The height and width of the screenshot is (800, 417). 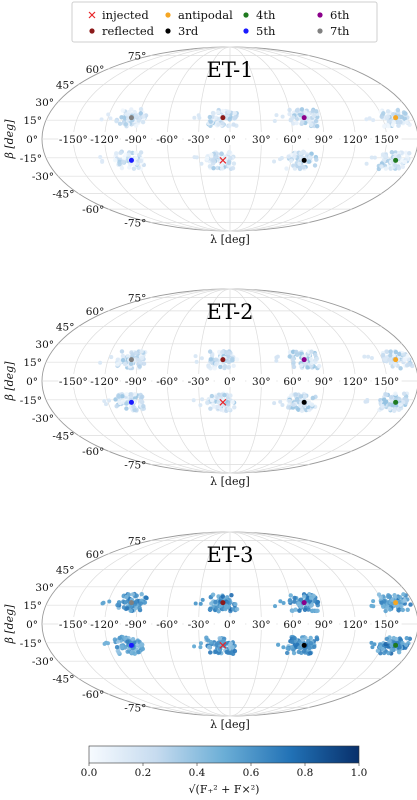 I want to click on lon-tick-label: -150°, so click(x=73, y=625).